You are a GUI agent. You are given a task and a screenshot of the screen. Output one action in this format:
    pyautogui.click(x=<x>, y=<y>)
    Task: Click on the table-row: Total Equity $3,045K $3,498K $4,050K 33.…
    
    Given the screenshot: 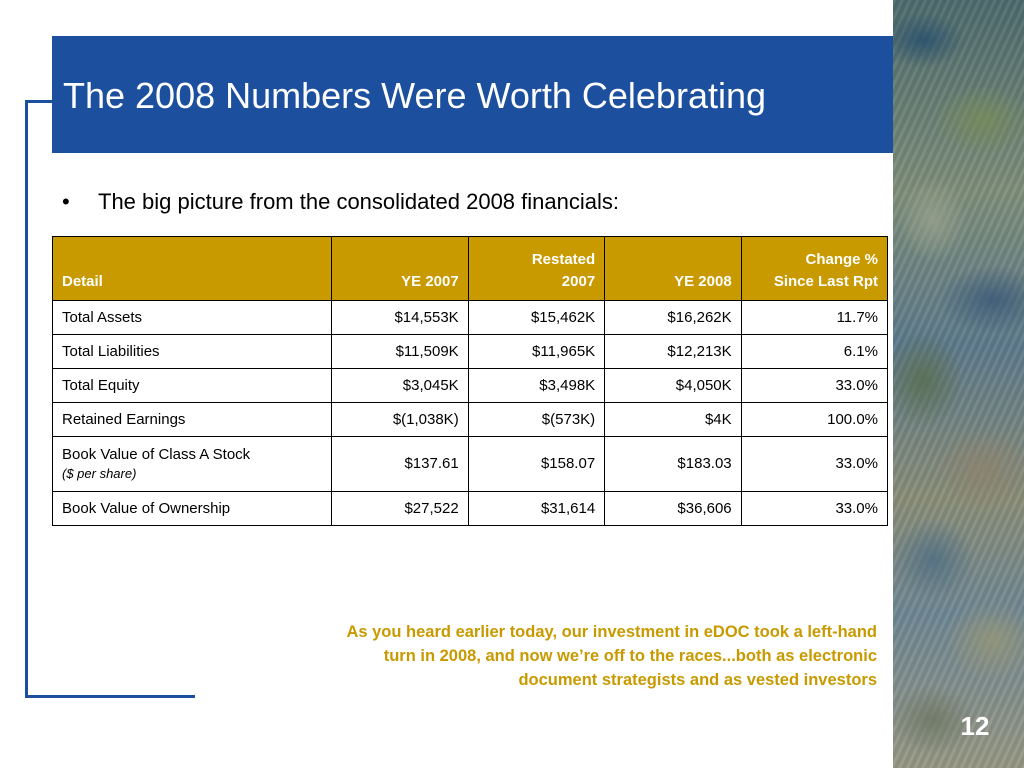 What is the action you would take?
    pyautogui.click(x=470, y=385)
    